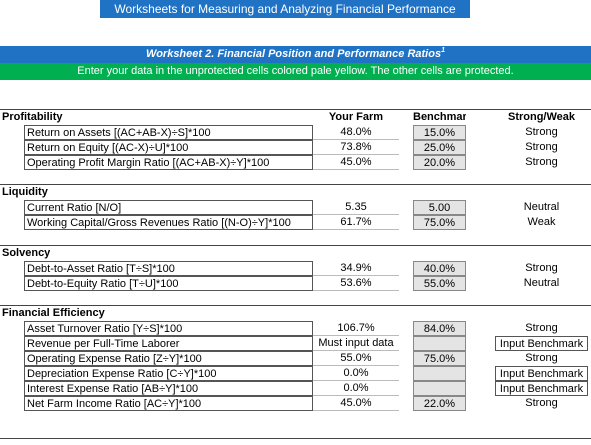  I want to click on section-name: Solvency, so click(26, 253).